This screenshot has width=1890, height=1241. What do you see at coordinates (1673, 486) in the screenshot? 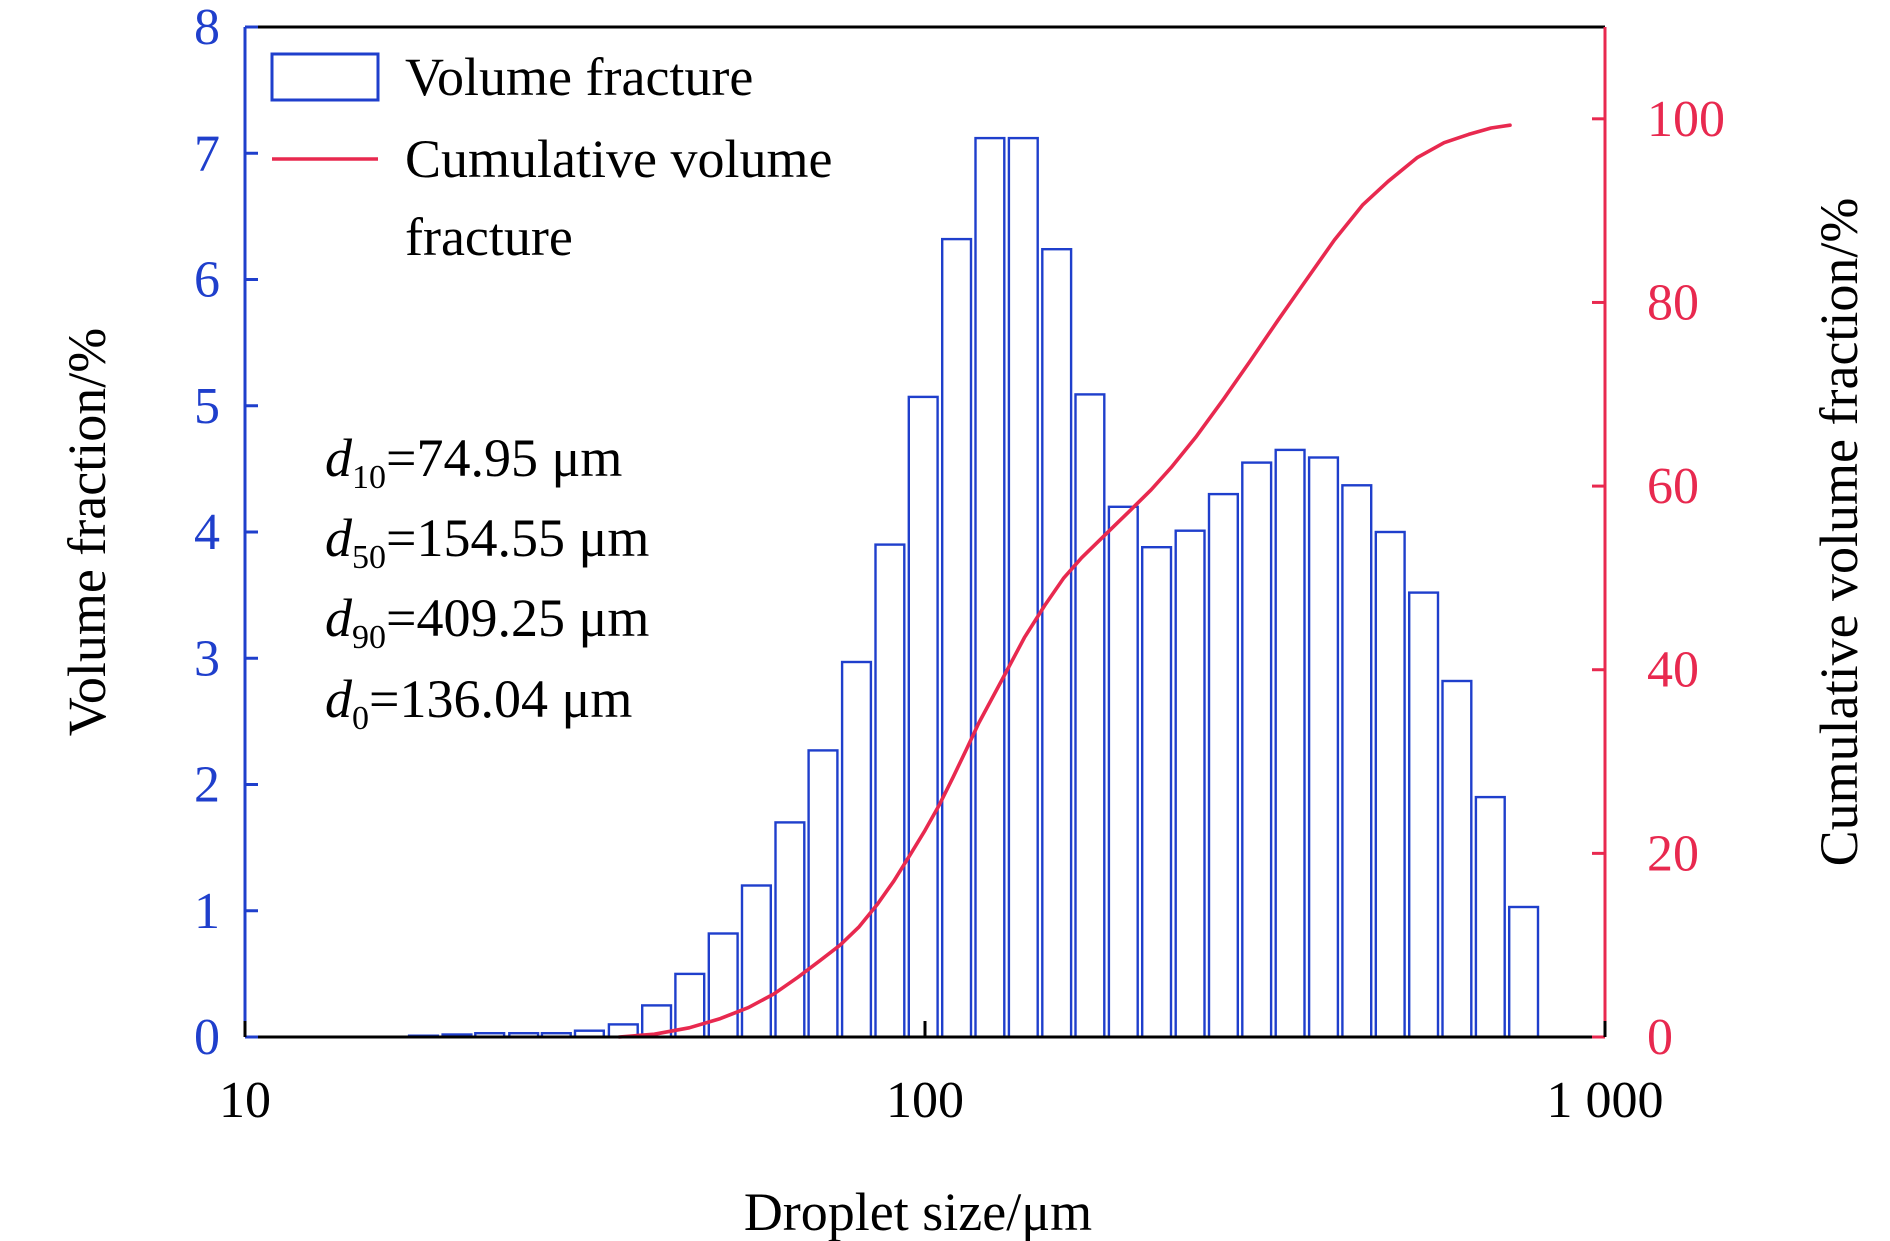
I see `right-y-tick-label: 60` at bounding box center [1673, 486].